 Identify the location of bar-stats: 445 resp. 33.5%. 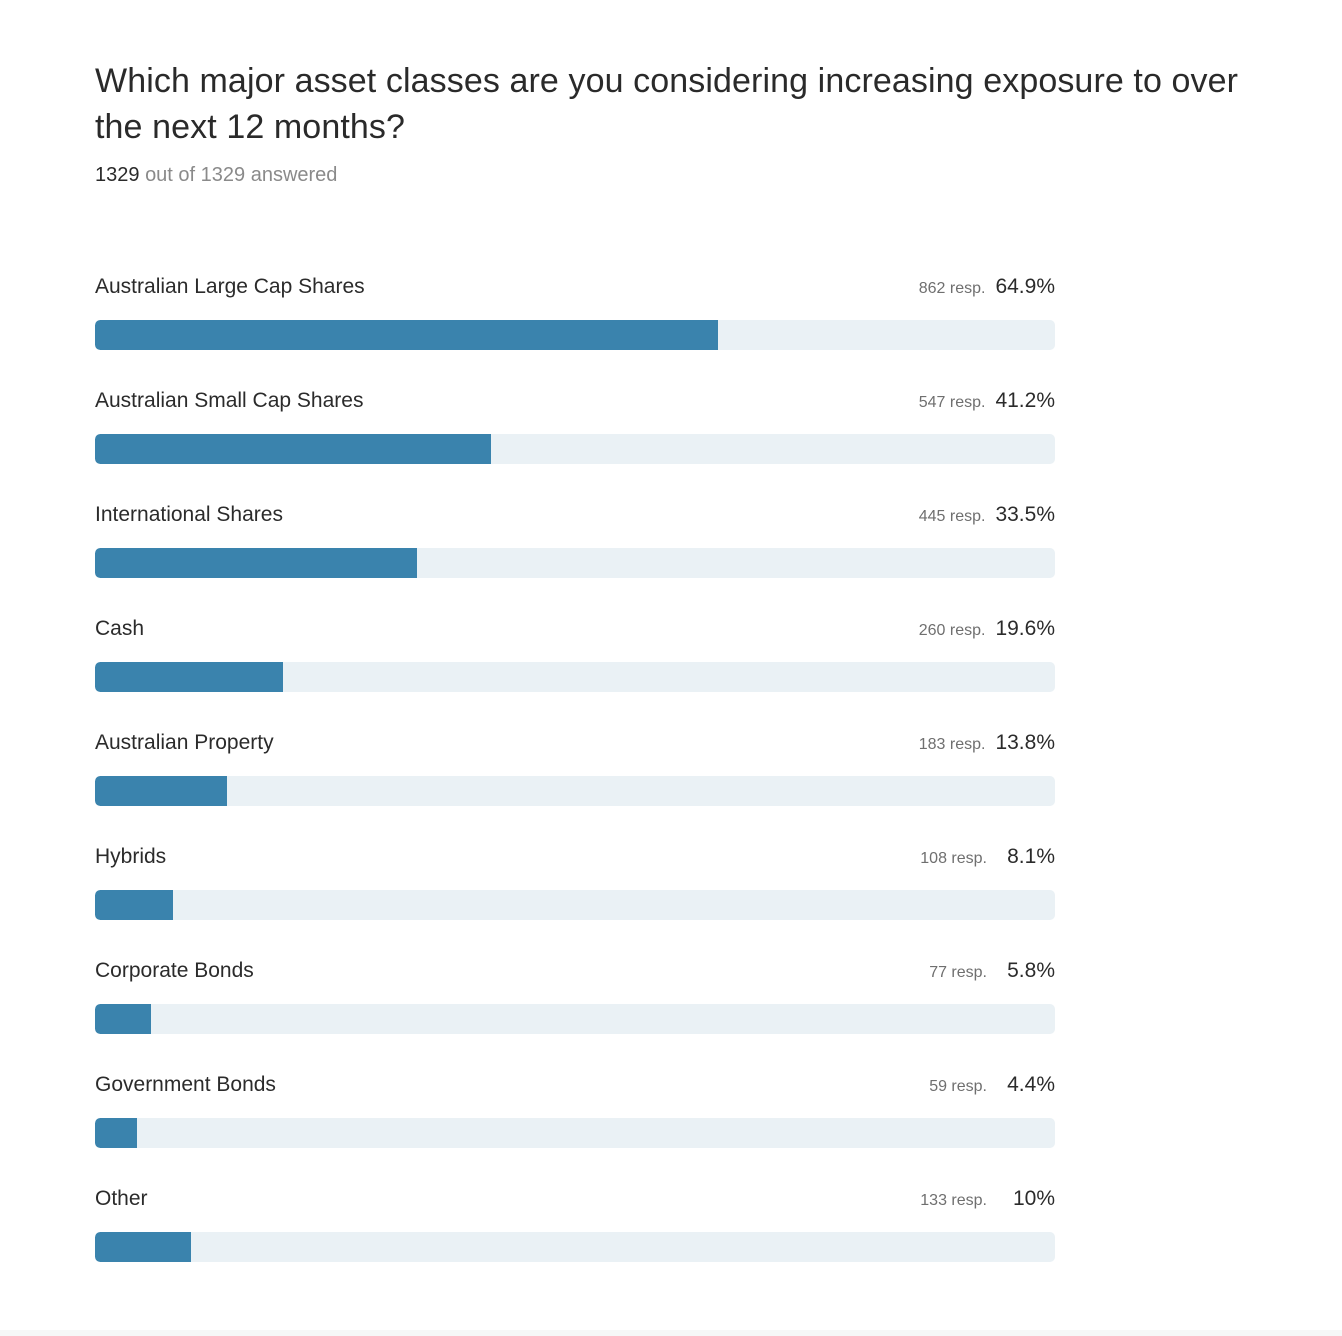
(987, 516).